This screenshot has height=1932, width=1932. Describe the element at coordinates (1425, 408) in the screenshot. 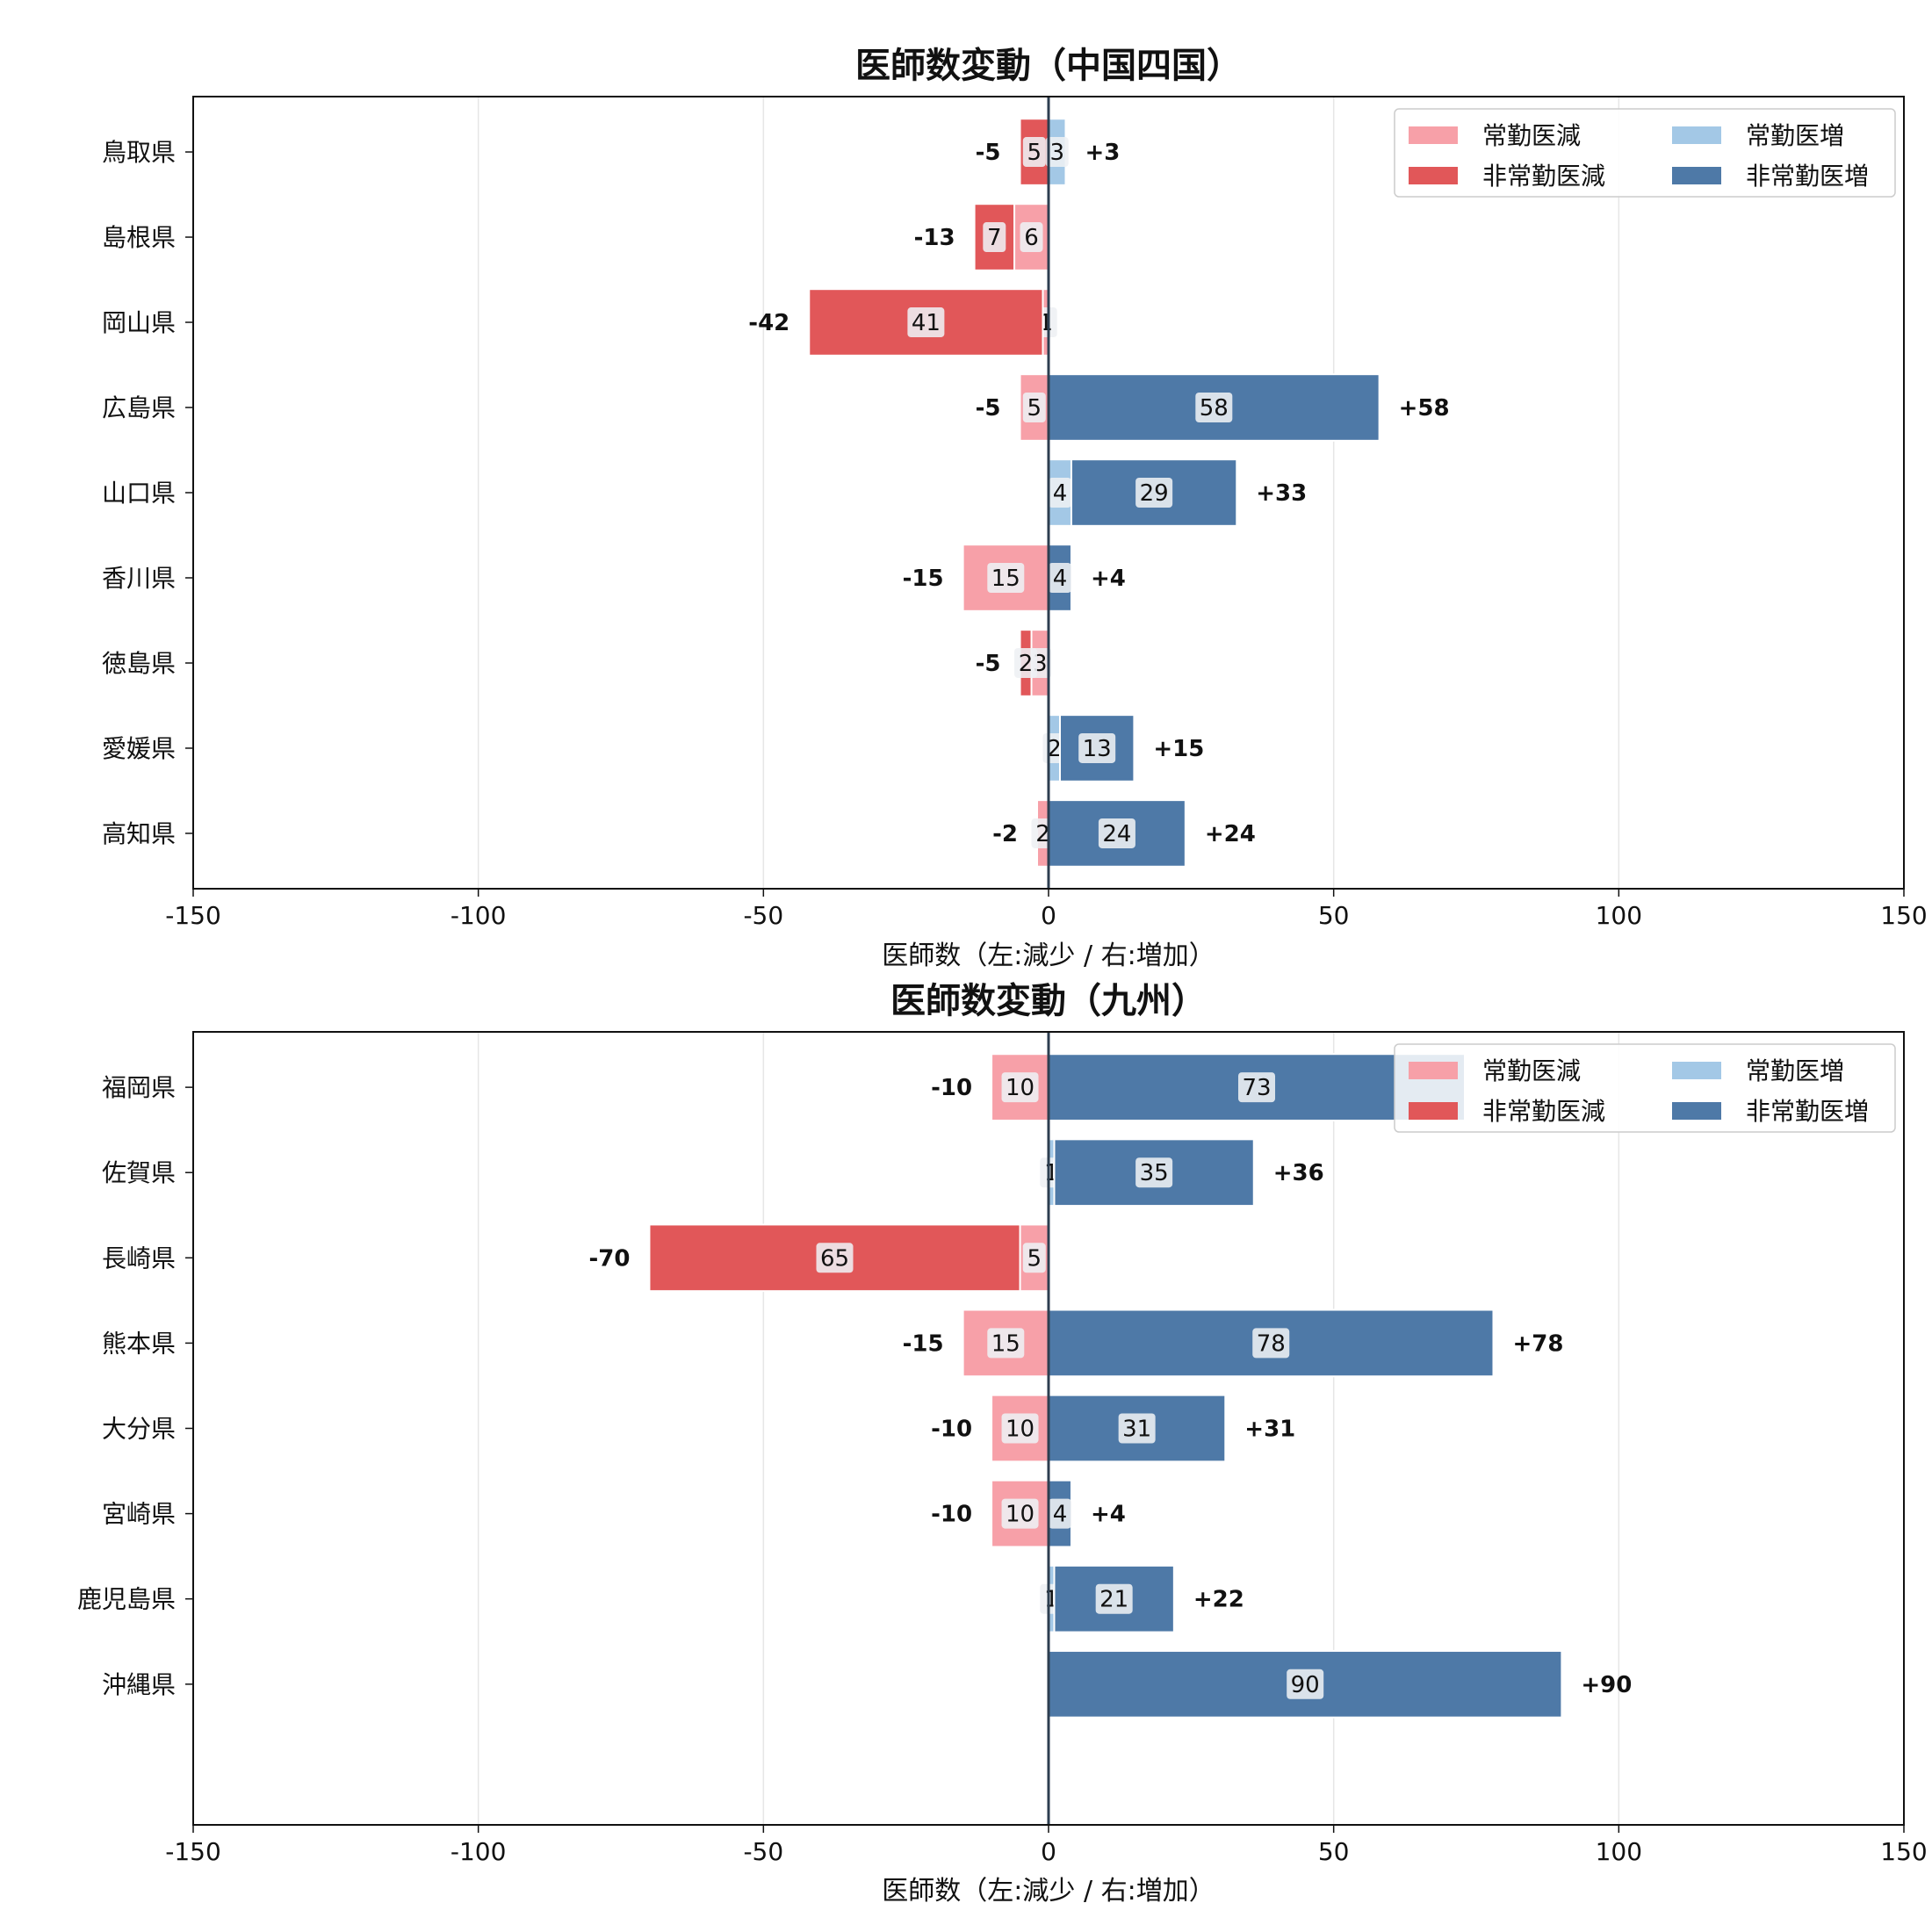

I see `total-increase-label: +58` at that location.